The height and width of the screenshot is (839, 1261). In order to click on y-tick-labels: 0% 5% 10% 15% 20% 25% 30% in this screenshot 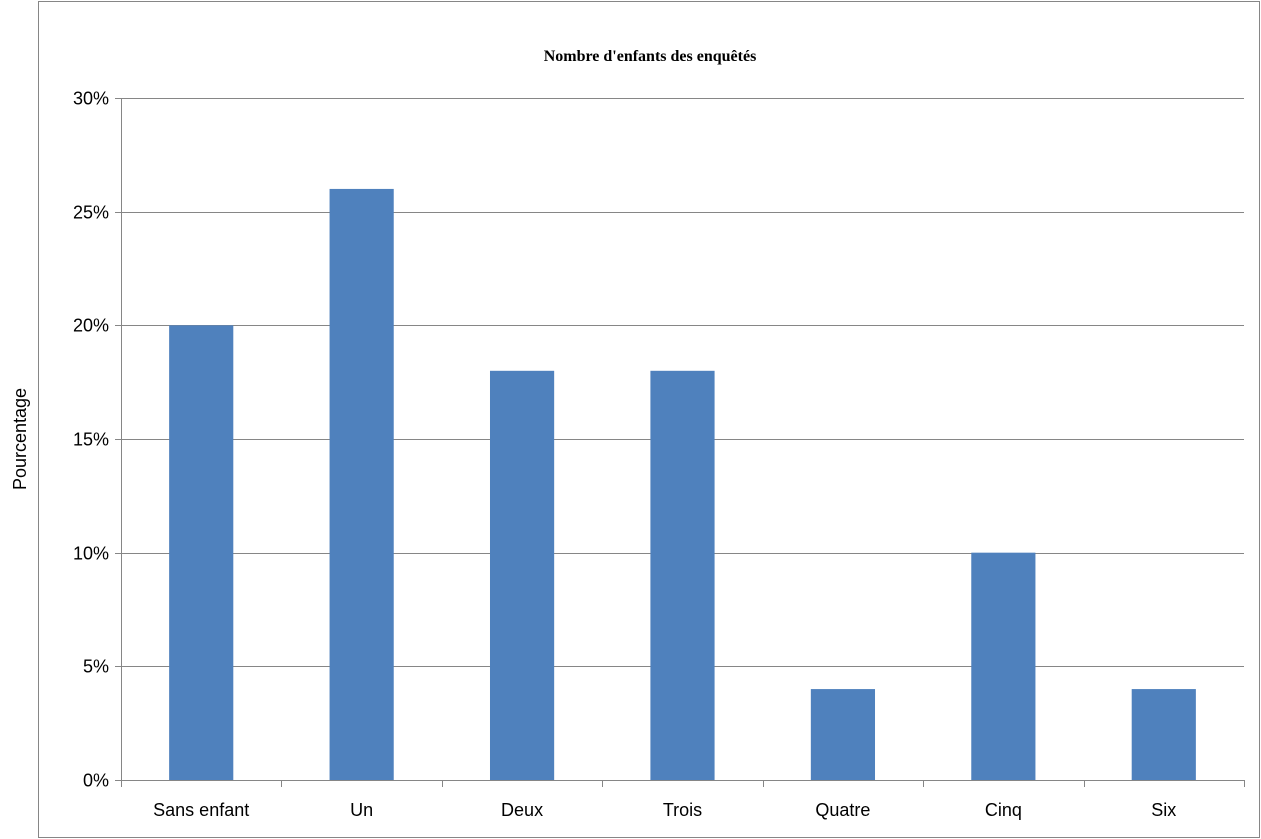, I will do `click(91, 440)`.